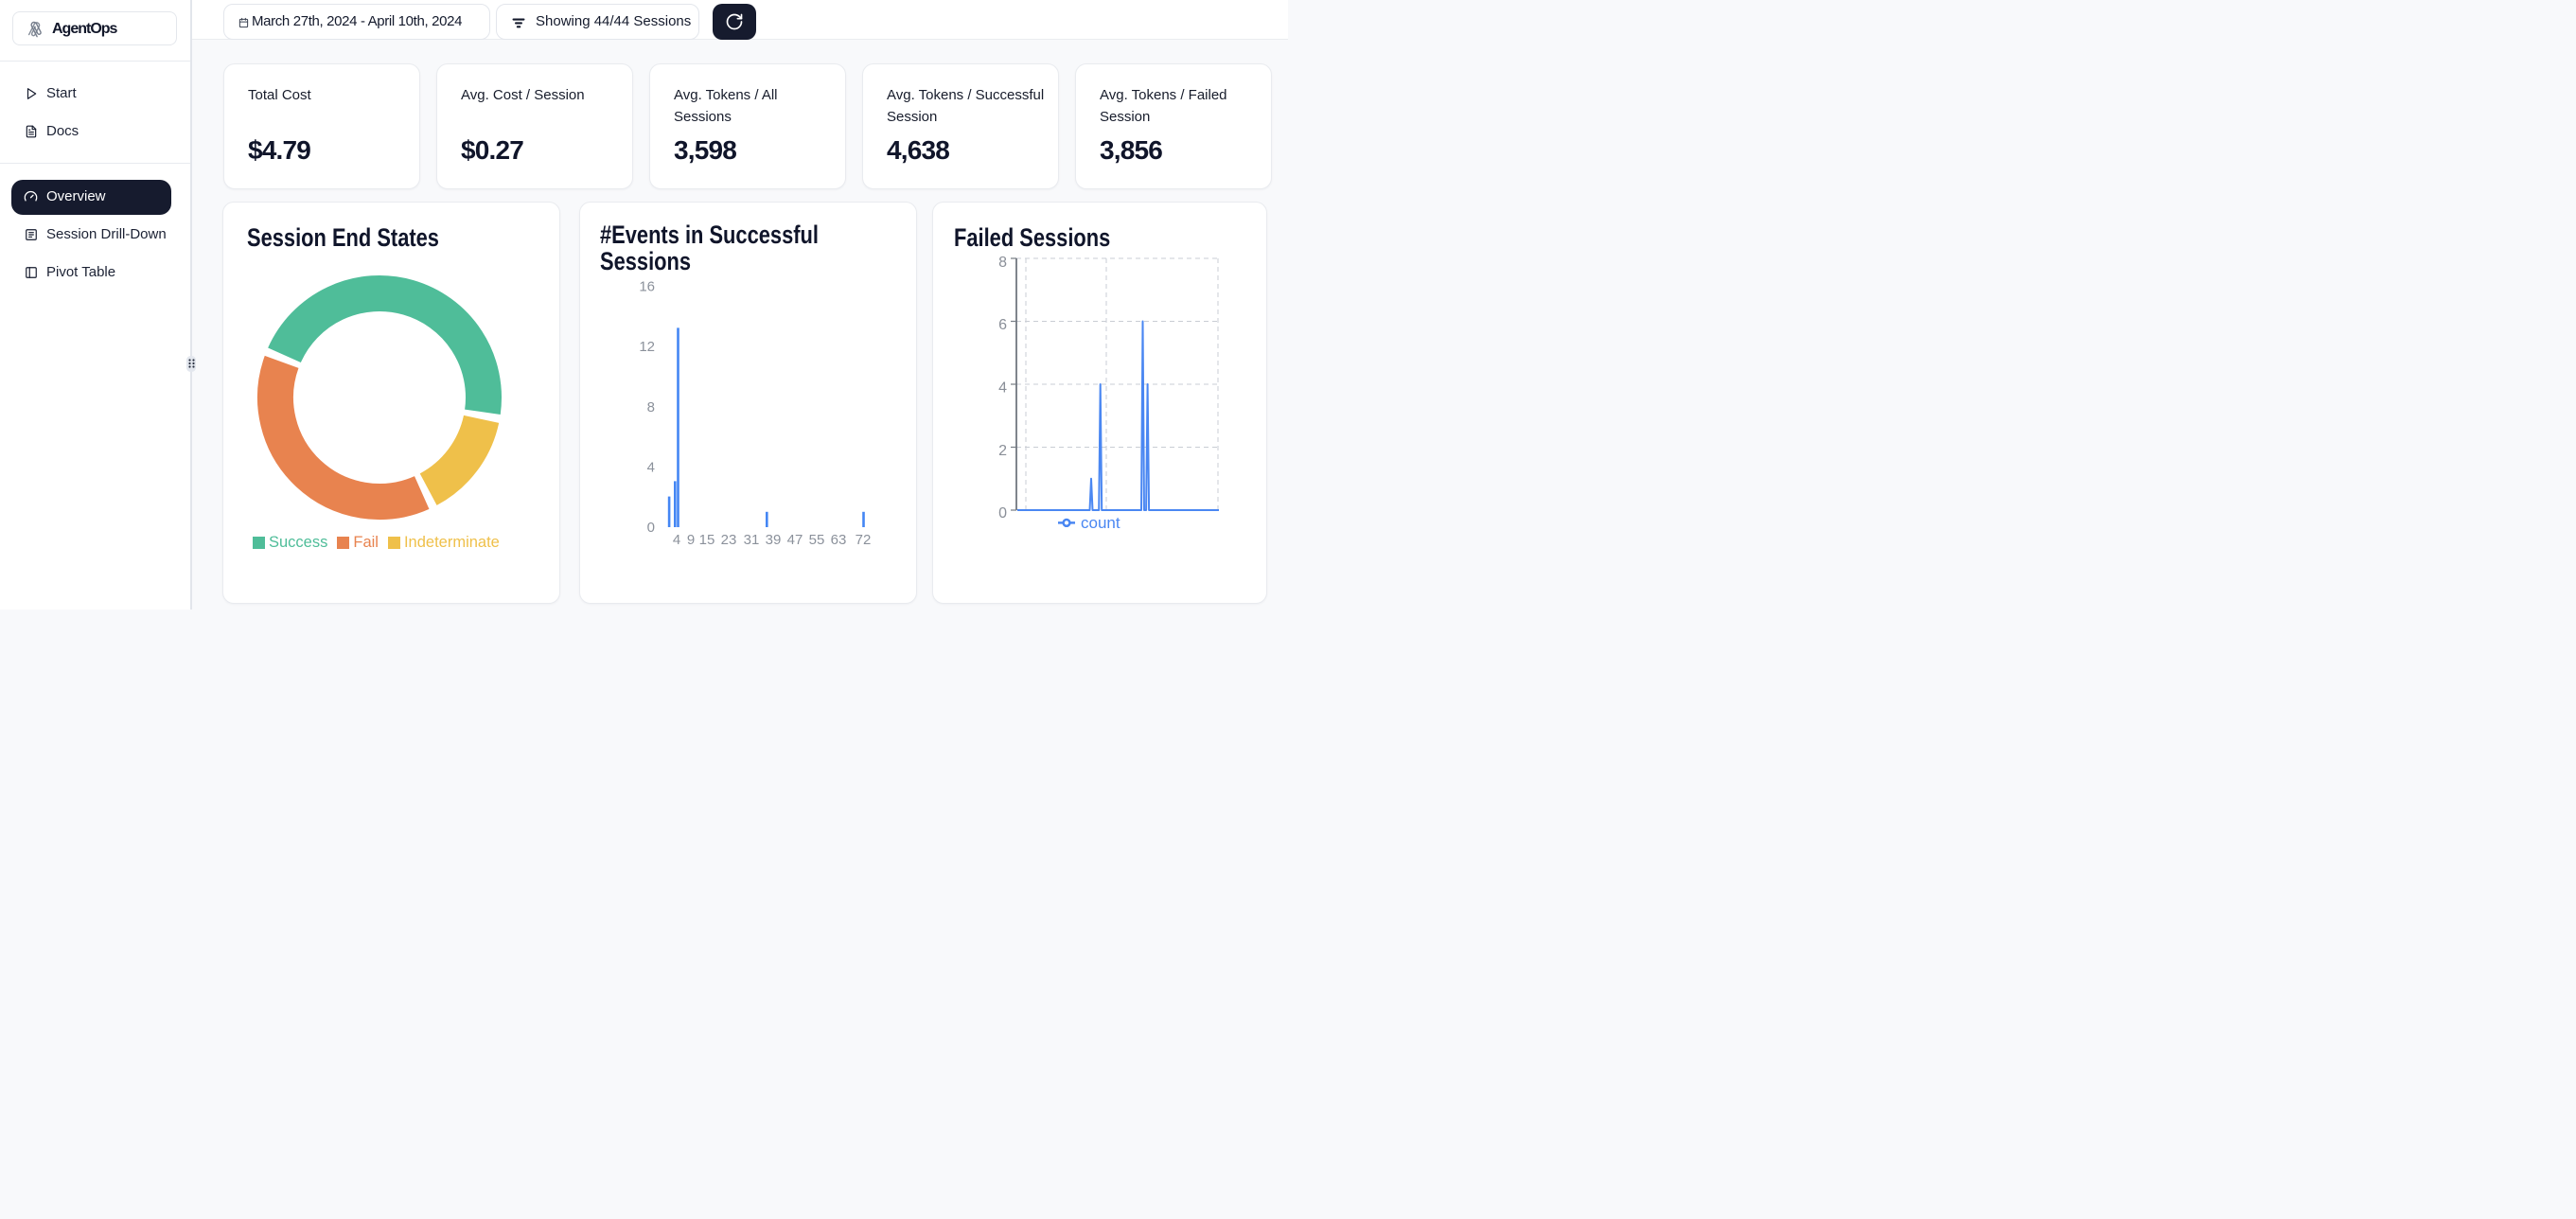 The image size is (2576, 1219). Describe the element at coordinates (691, 540) in the screenshot. I see `svg-text: 9` at that location.